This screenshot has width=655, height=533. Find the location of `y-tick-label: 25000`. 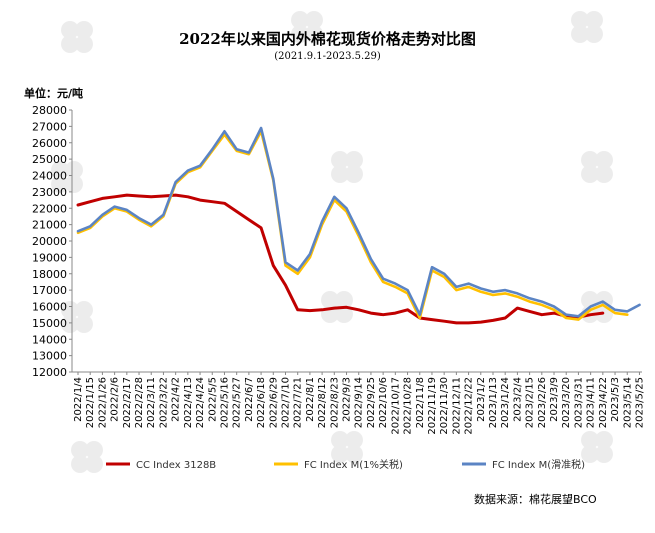

y-tick-label: 25000 is located at coordinates (49, 159).